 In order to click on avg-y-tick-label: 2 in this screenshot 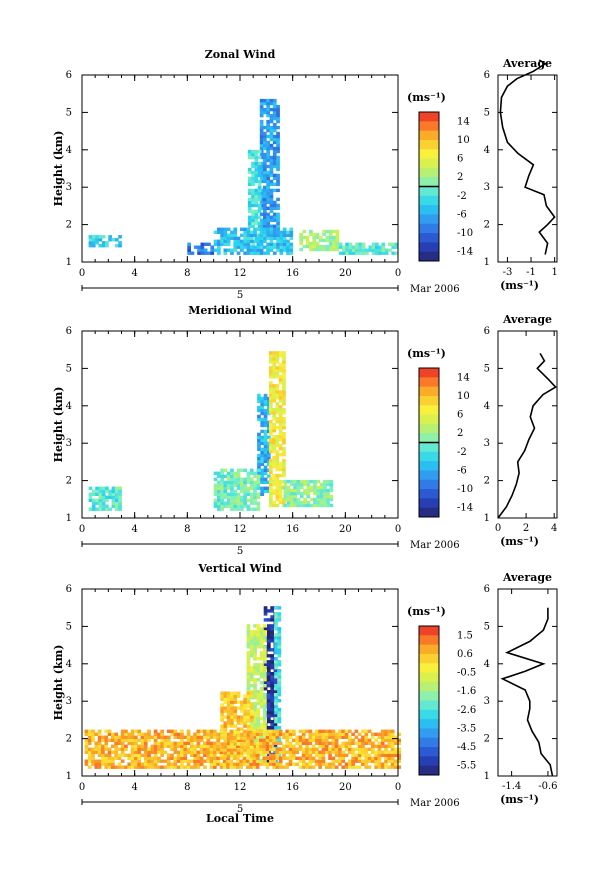, I will do `click(487, 225)`.